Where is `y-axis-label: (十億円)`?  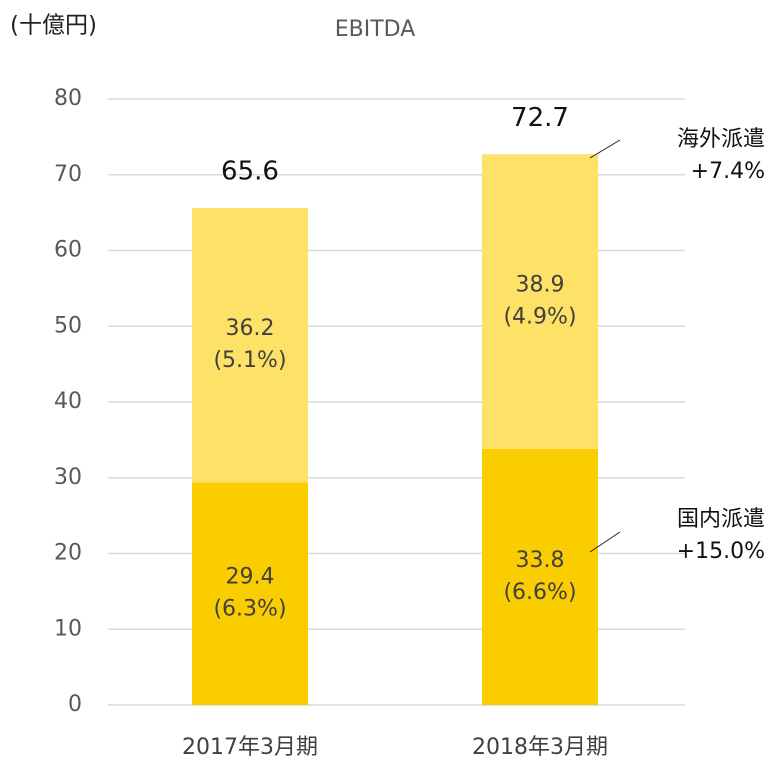 y-axis-label: (十億円) is located at coordinates (53, 26).